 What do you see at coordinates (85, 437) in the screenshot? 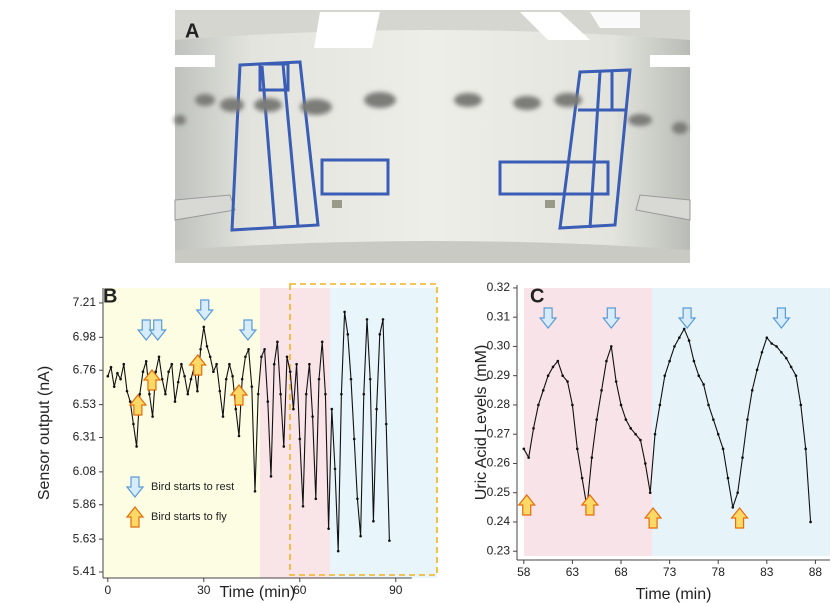
I see `y-tick-label: 6.31` at bounding box center [85, 437].